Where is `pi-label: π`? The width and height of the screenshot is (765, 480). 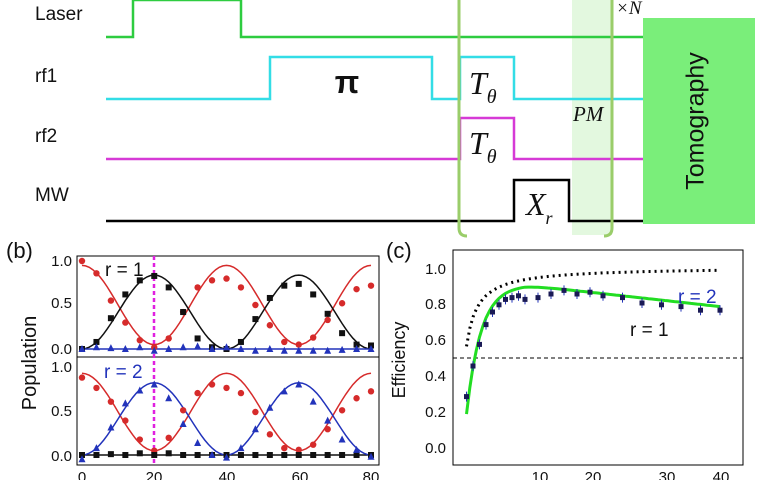 pi-label: π is located at coordinates (347, 82).